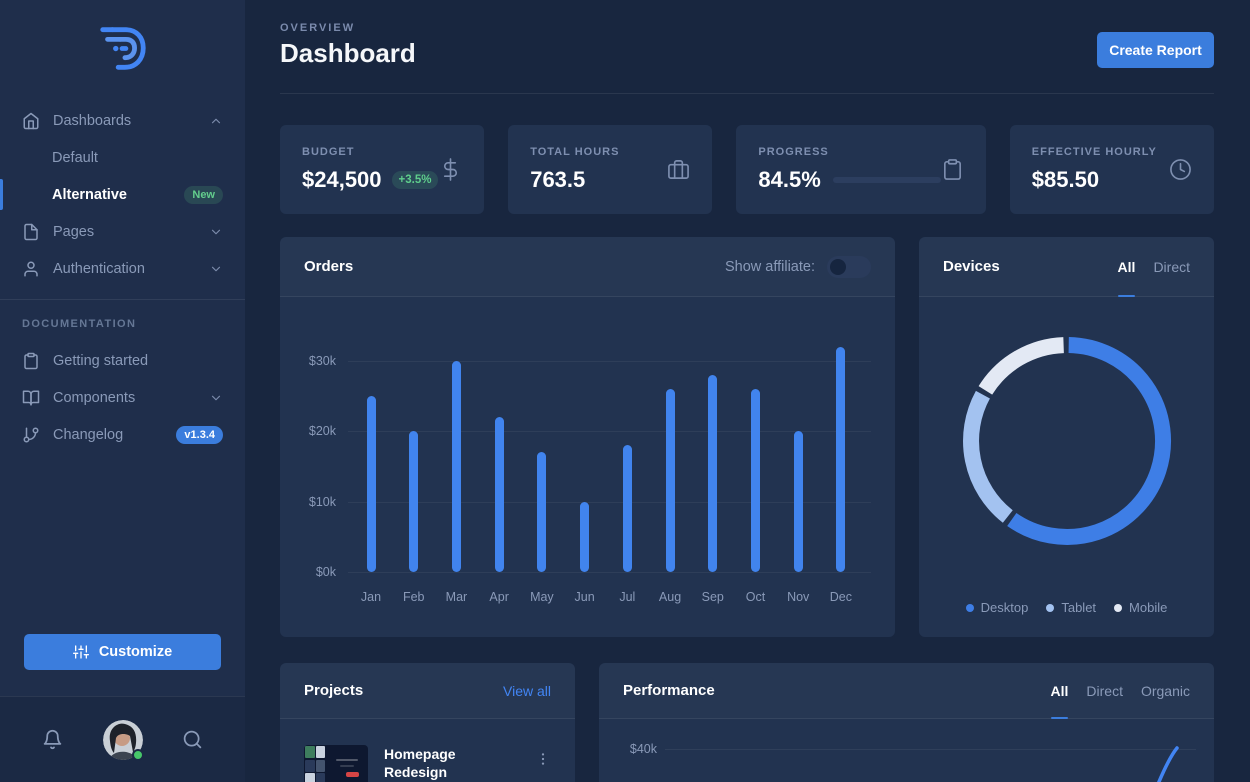 The height and width of the screenshot is (782, 1250). What do you see at coordinates (669, 690) in the screenshot?
I see `performance-card-title: Performance` at bounding box center [669, 690].